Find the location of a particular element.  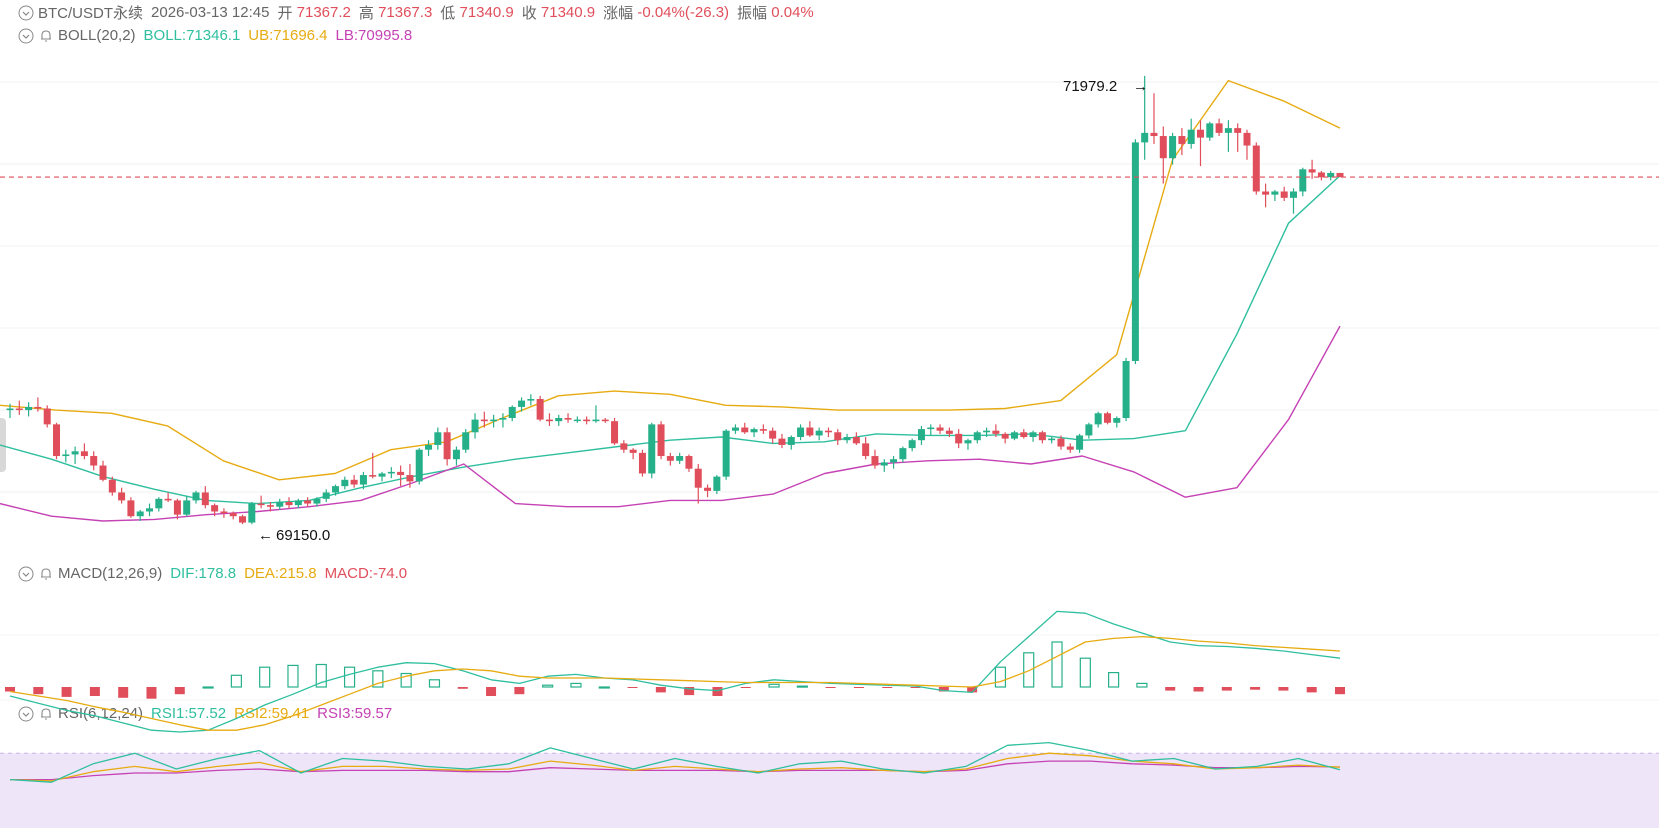

boll-lb-value: LB:70995.8 is located at coordinates (374, 35).